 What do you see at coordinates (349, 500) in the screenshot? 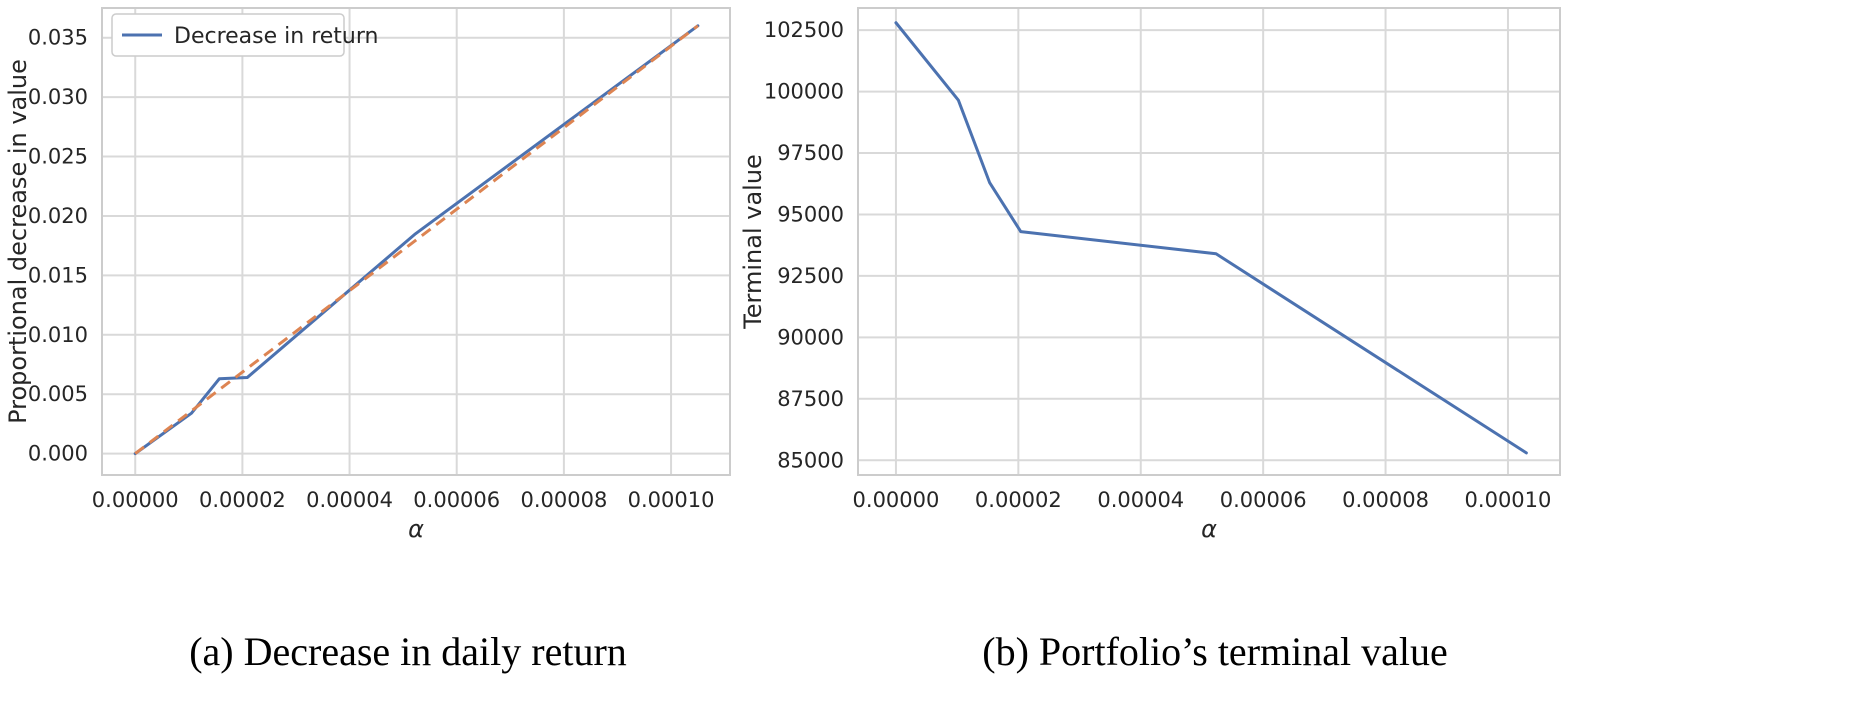
I see `chart-a-x-tick-label: 0.00004` at bounding box center [349, 500].